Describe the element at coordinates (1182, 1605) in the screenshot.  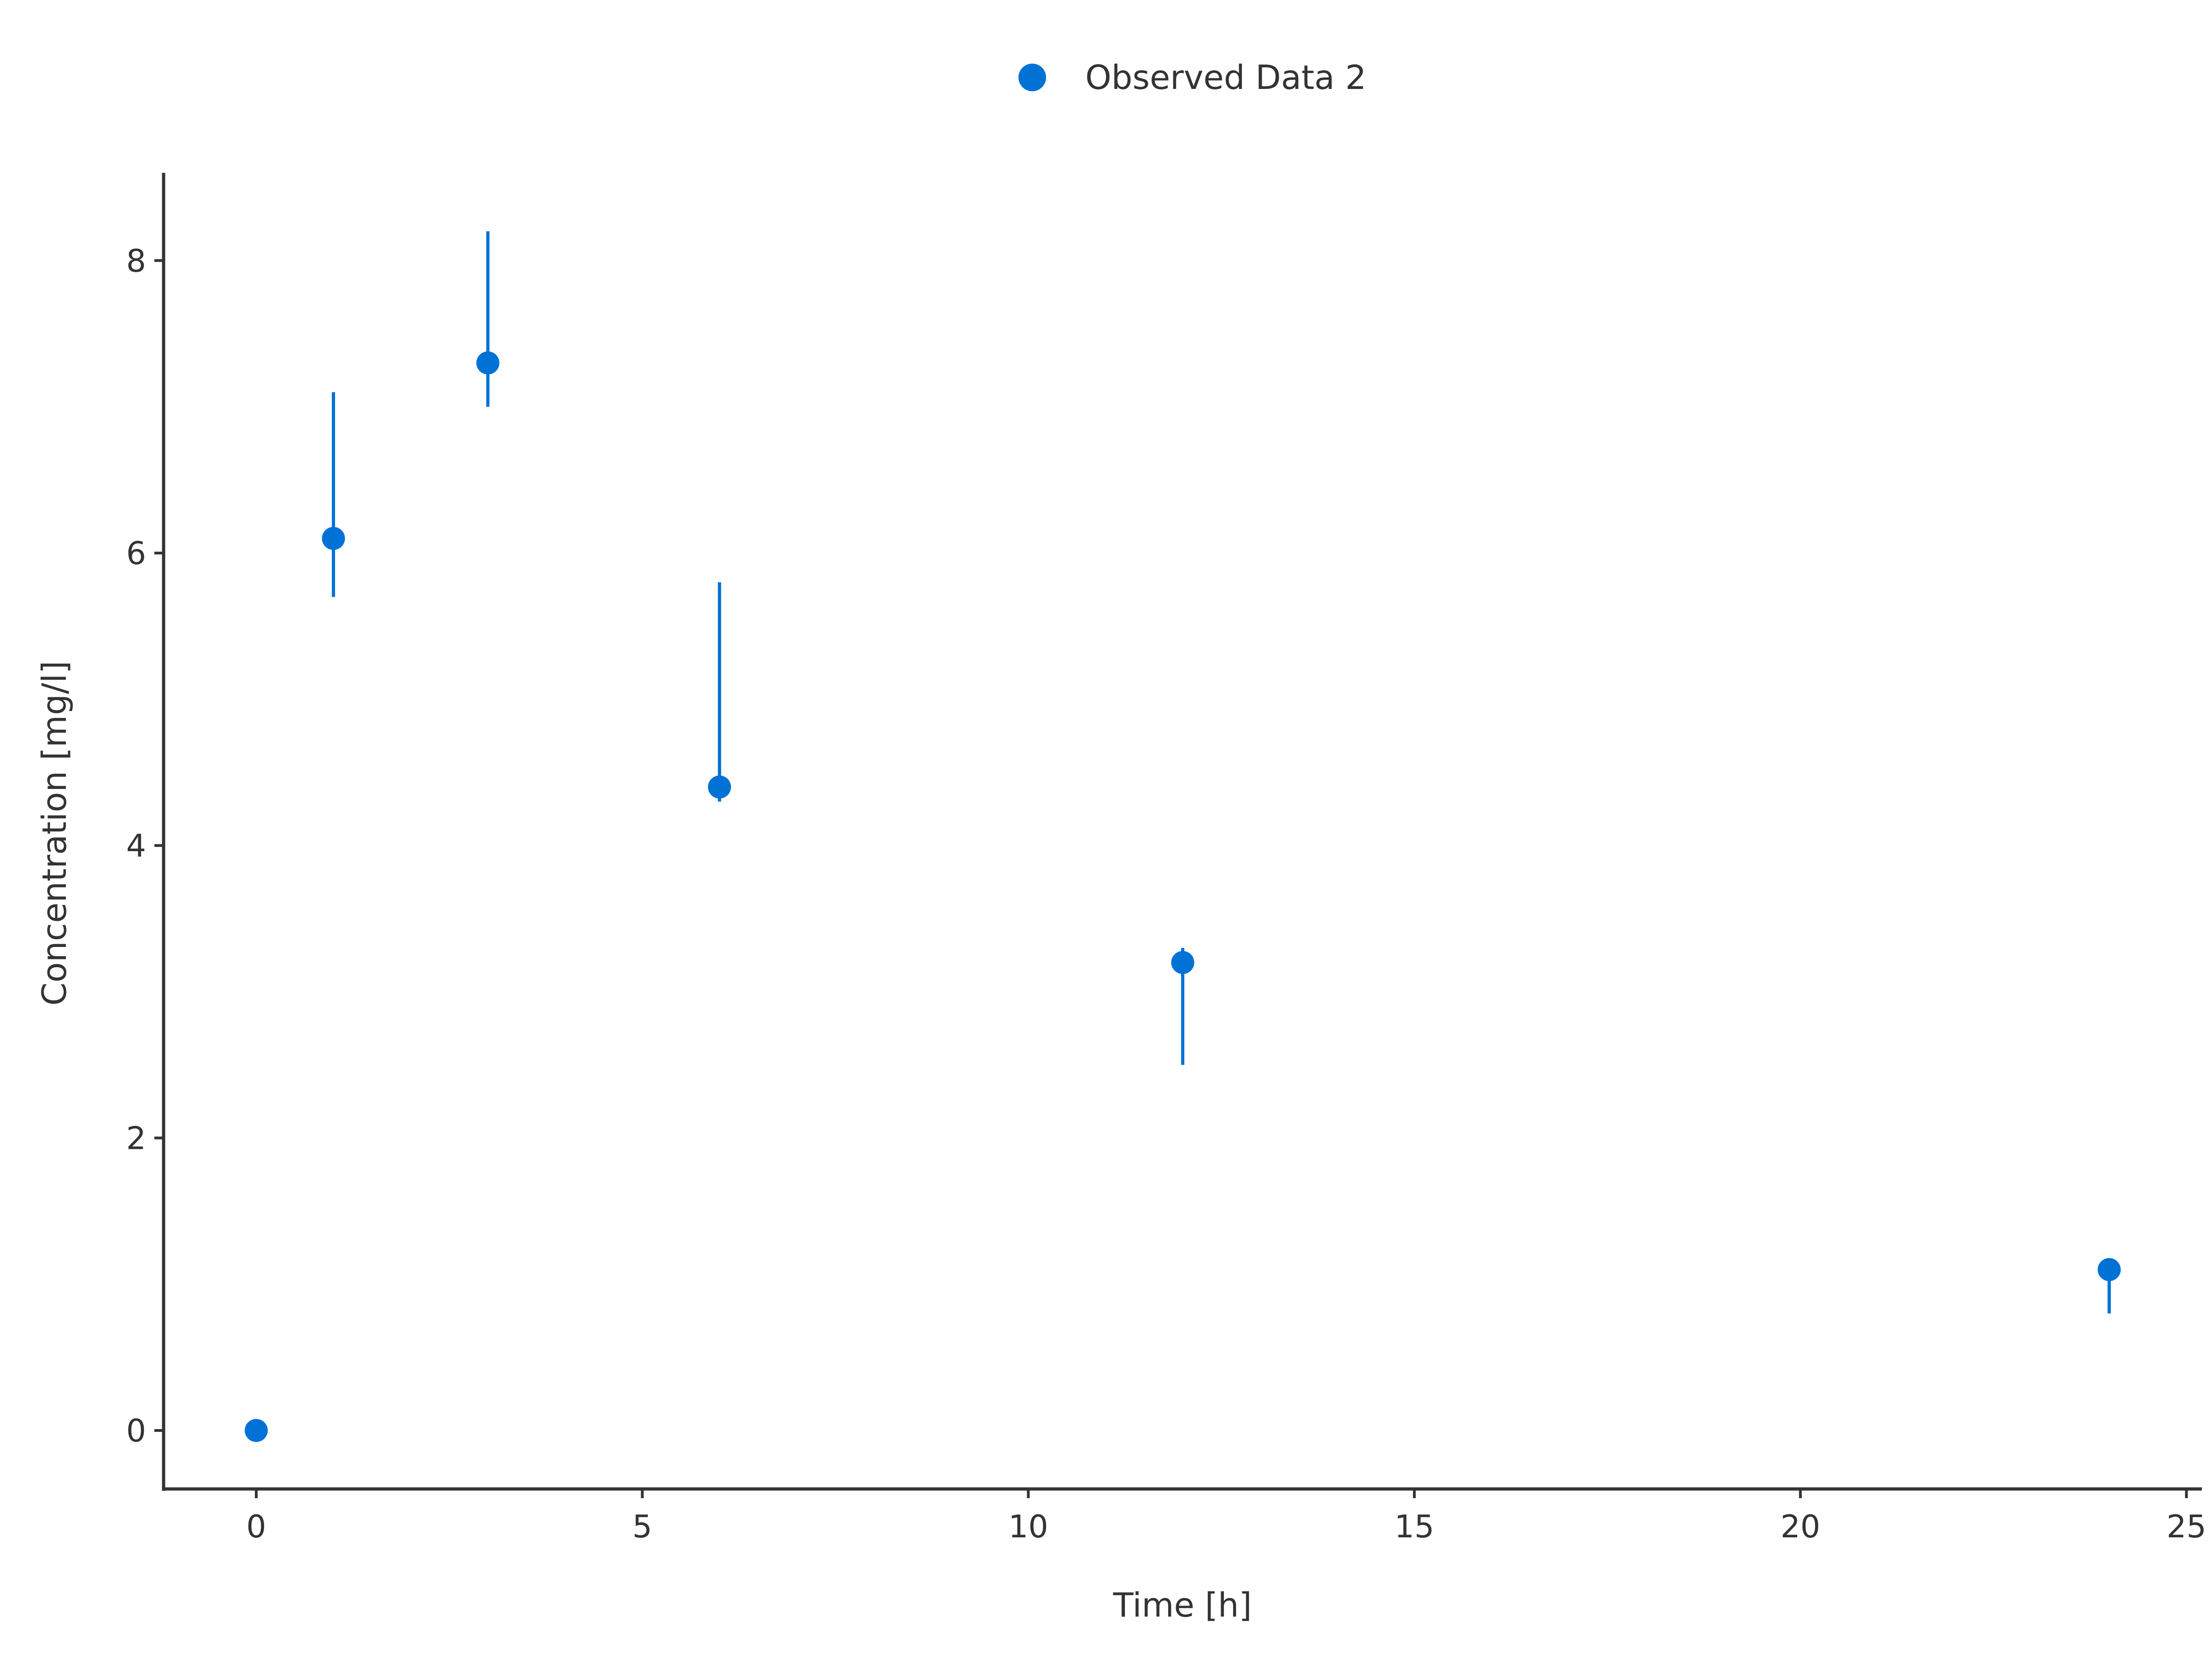
I see `x-axis-title: Time [h]` at that location.